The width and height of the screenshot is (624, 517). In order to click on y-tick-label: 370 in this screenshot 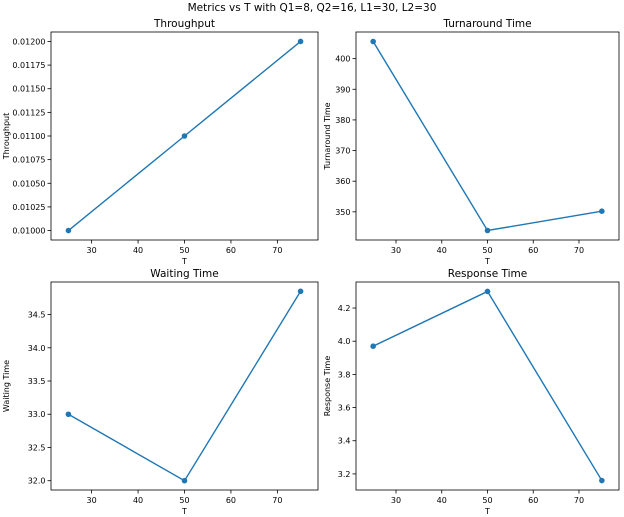, I will do `click(342, 151)`.